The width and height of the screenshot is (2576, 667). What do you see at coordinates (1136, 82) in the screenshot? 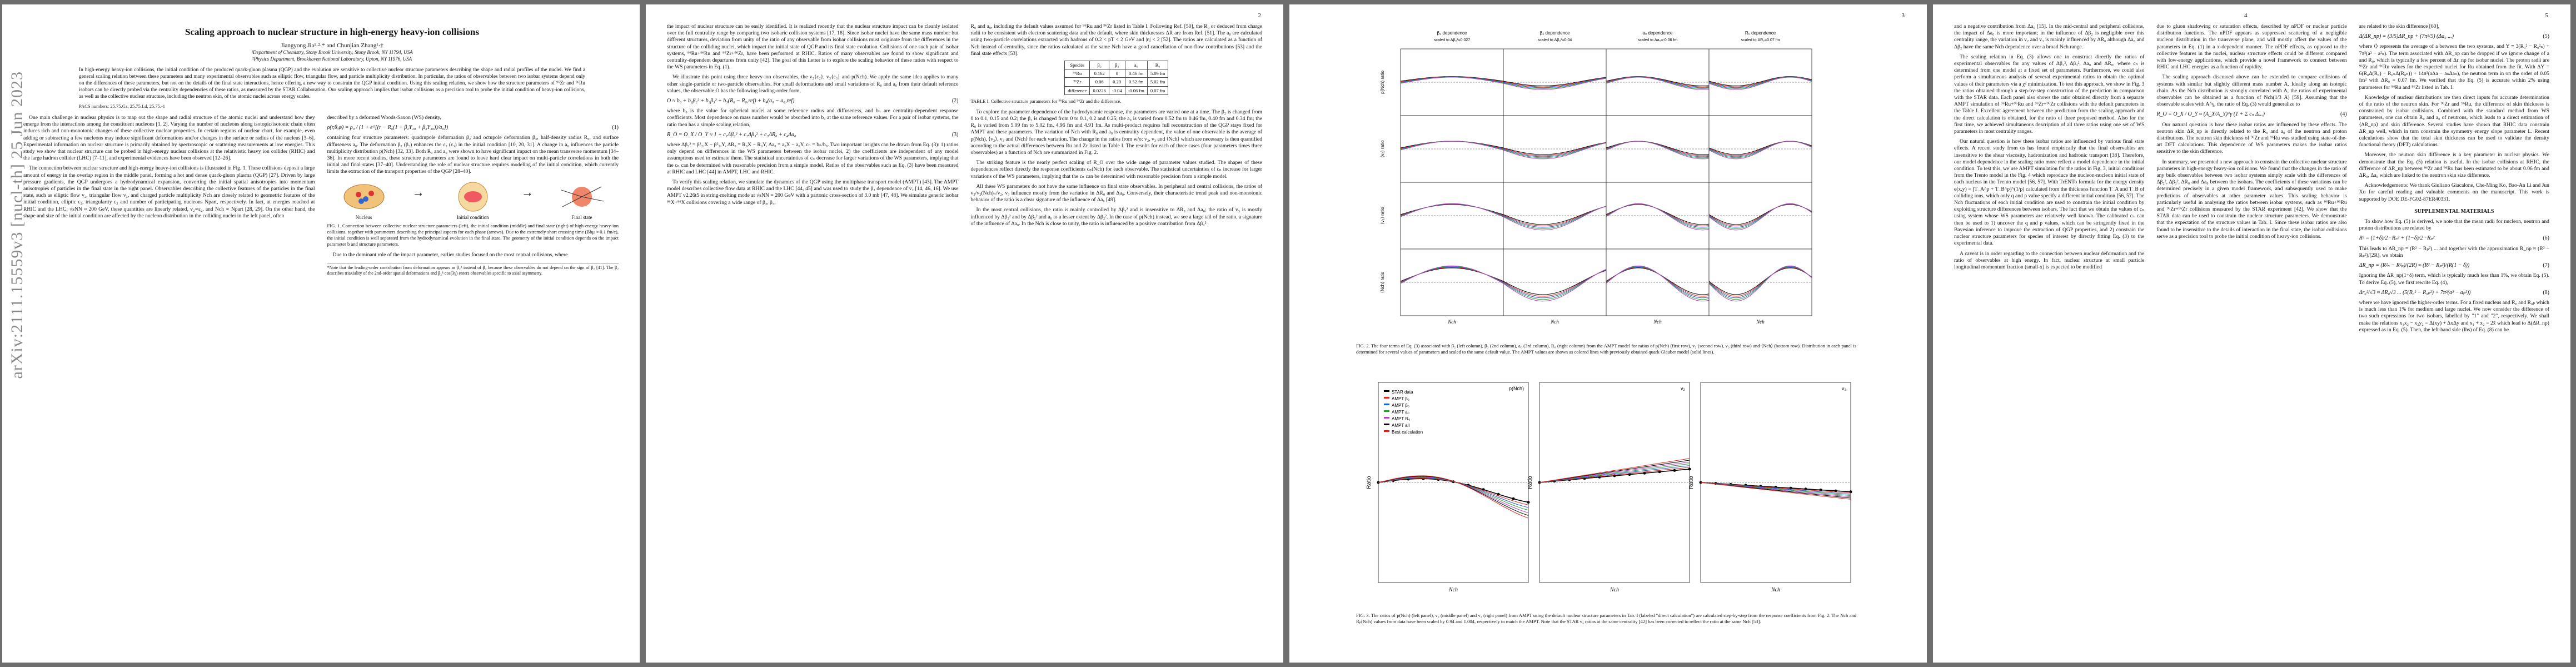
I see `table-cell: 0.52 fm` at bounding box center [1136, 82].